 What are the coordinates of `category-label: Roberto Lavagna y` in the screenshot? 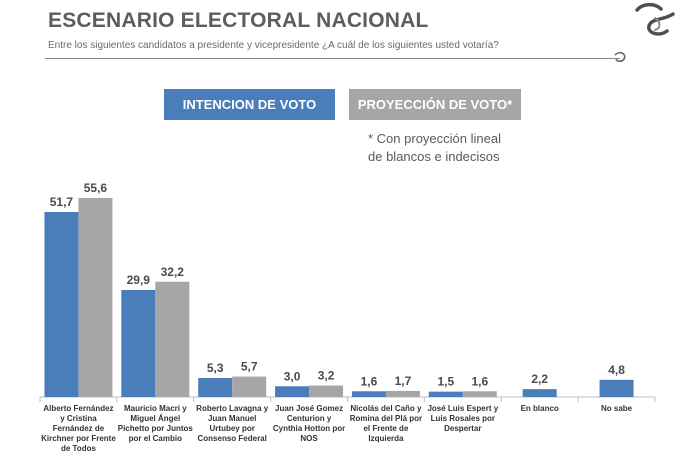 It's located at (232, 408).